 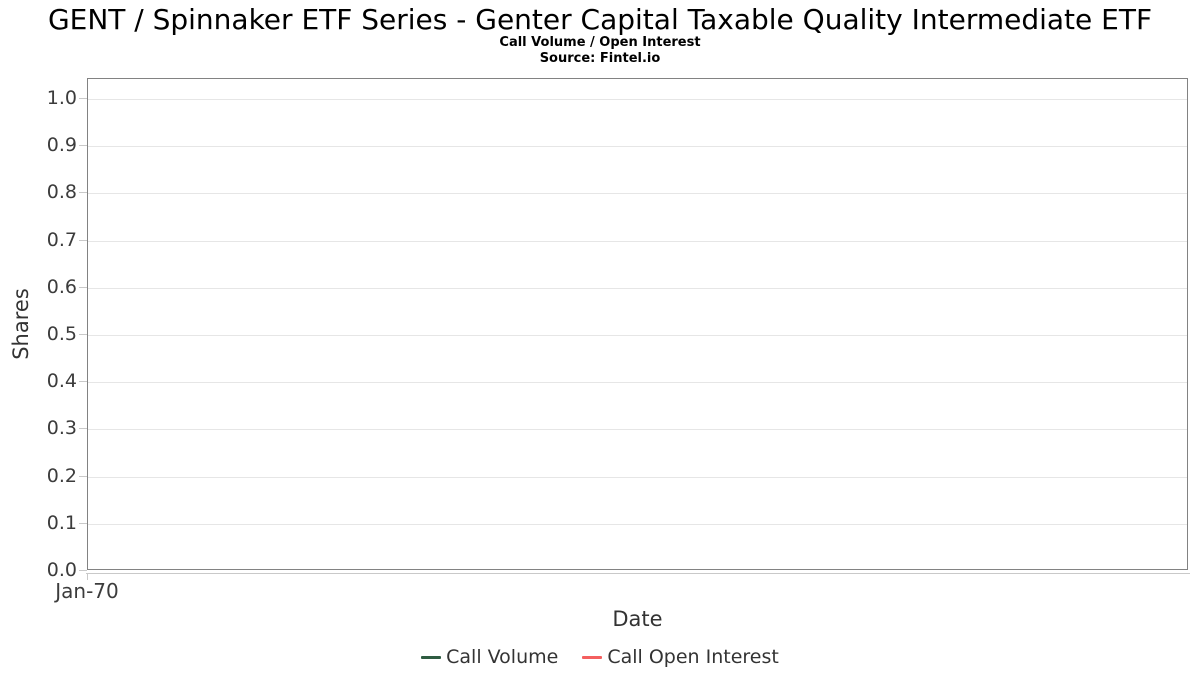 What do you see at coordinates (61, 334) in the screenshot?
I see `y-tick-label: 0.5` at bounding box center [61, 334].